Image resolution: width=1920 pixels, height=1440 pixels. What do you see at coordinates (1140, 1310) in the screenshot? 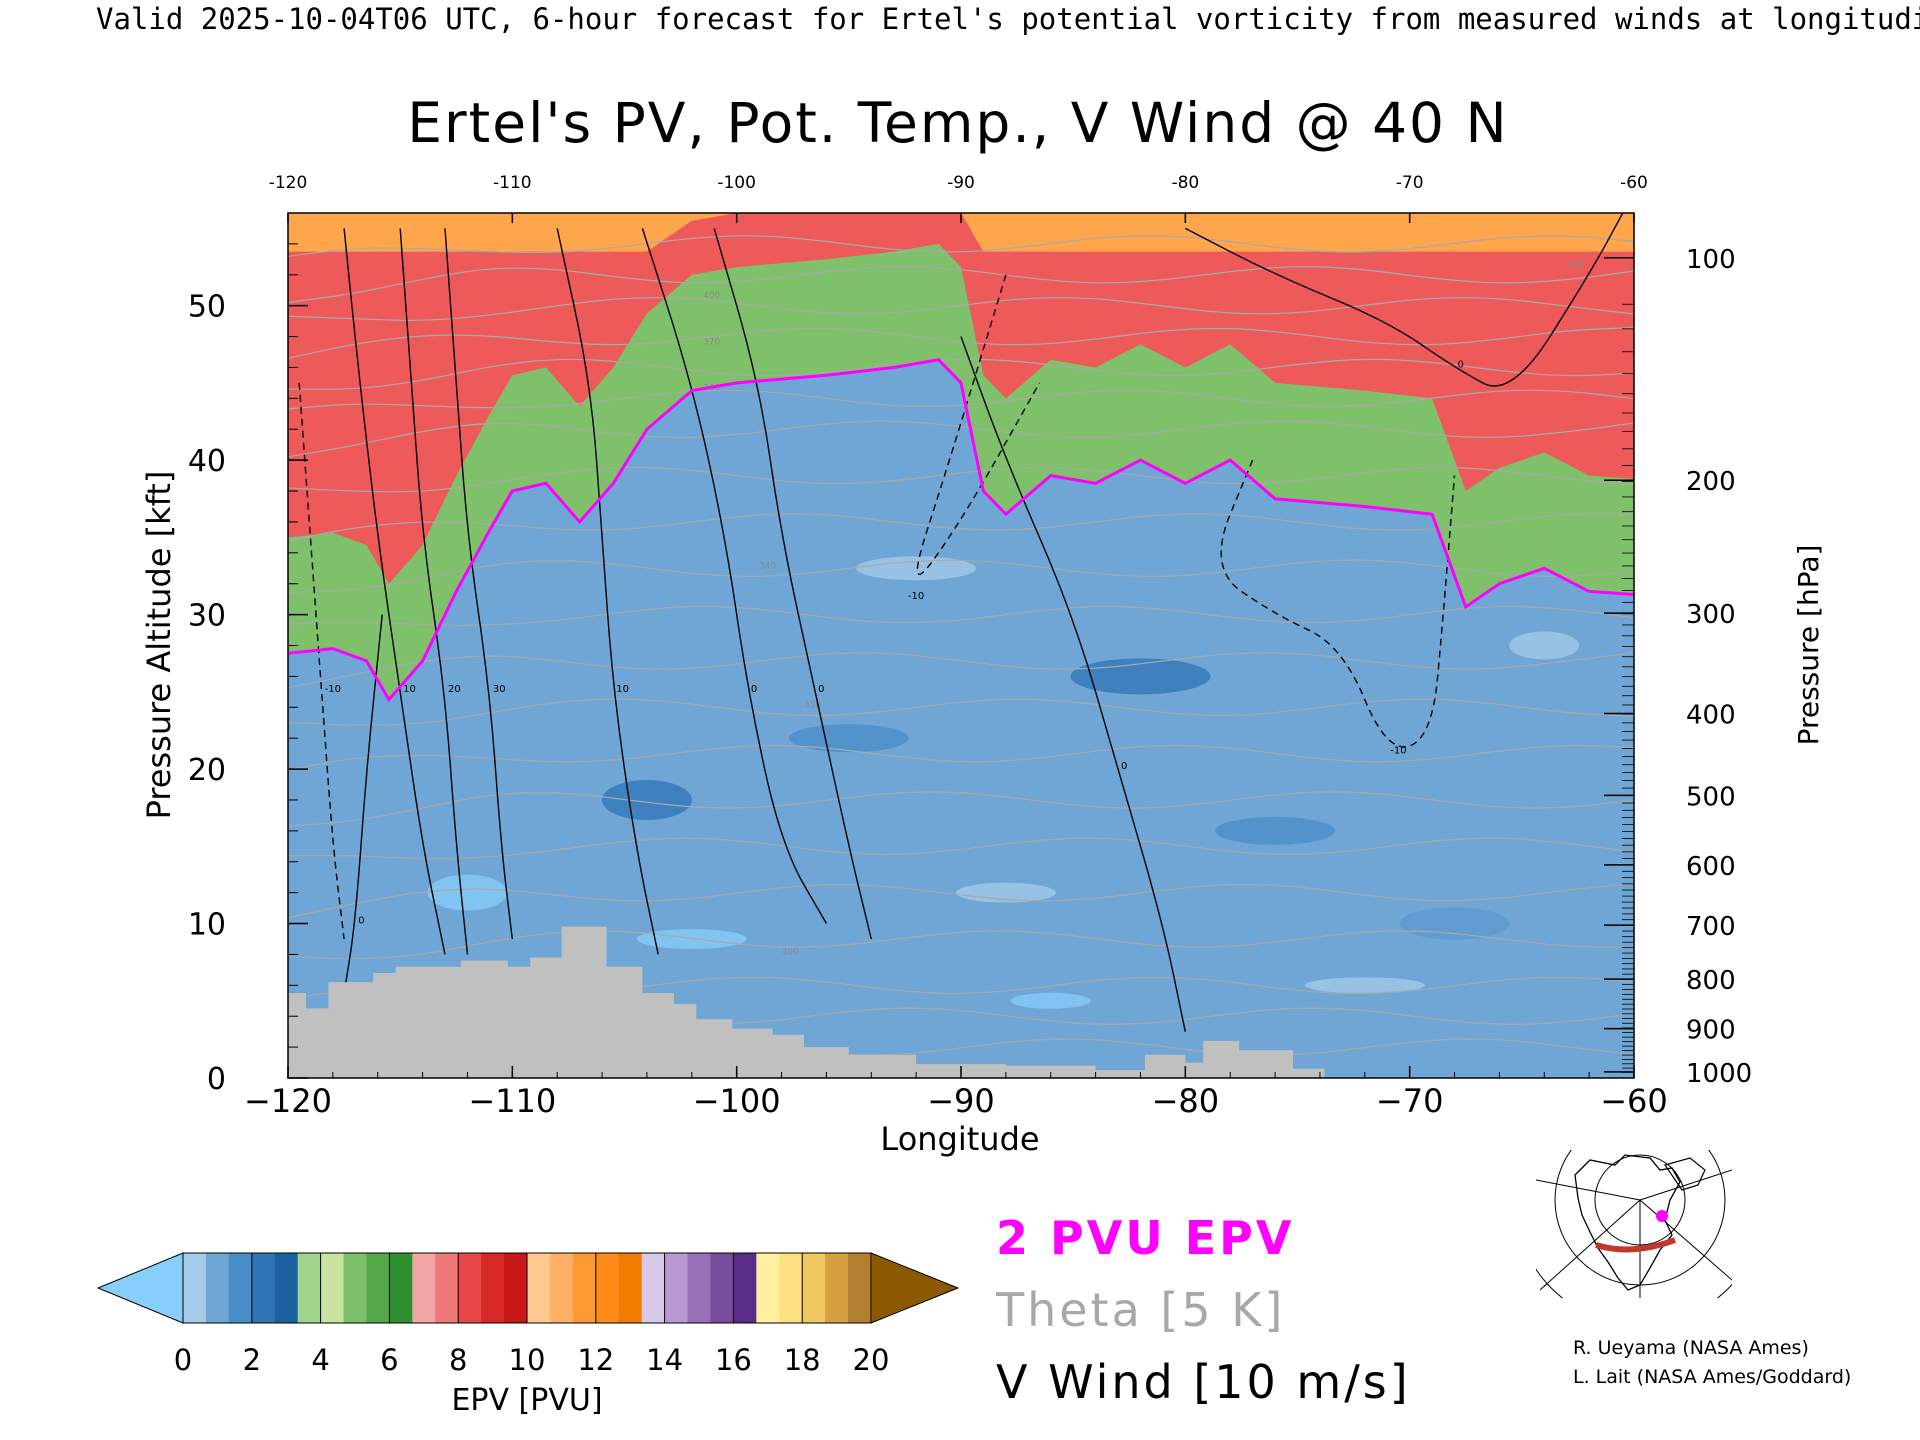
I see `legend-theta: Theta [5 K]` at bounding box center [1140, 1310].